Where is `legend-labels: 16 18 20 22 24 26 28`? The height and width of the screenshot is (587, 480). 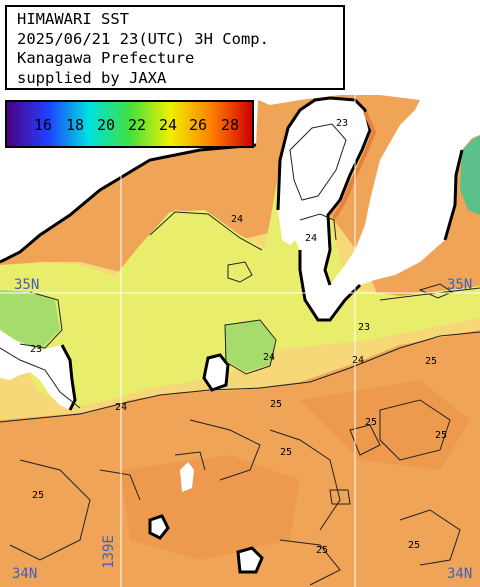 legend-labels: 16 18 20 22 24 26 28 is located at coordinates (129, 126).